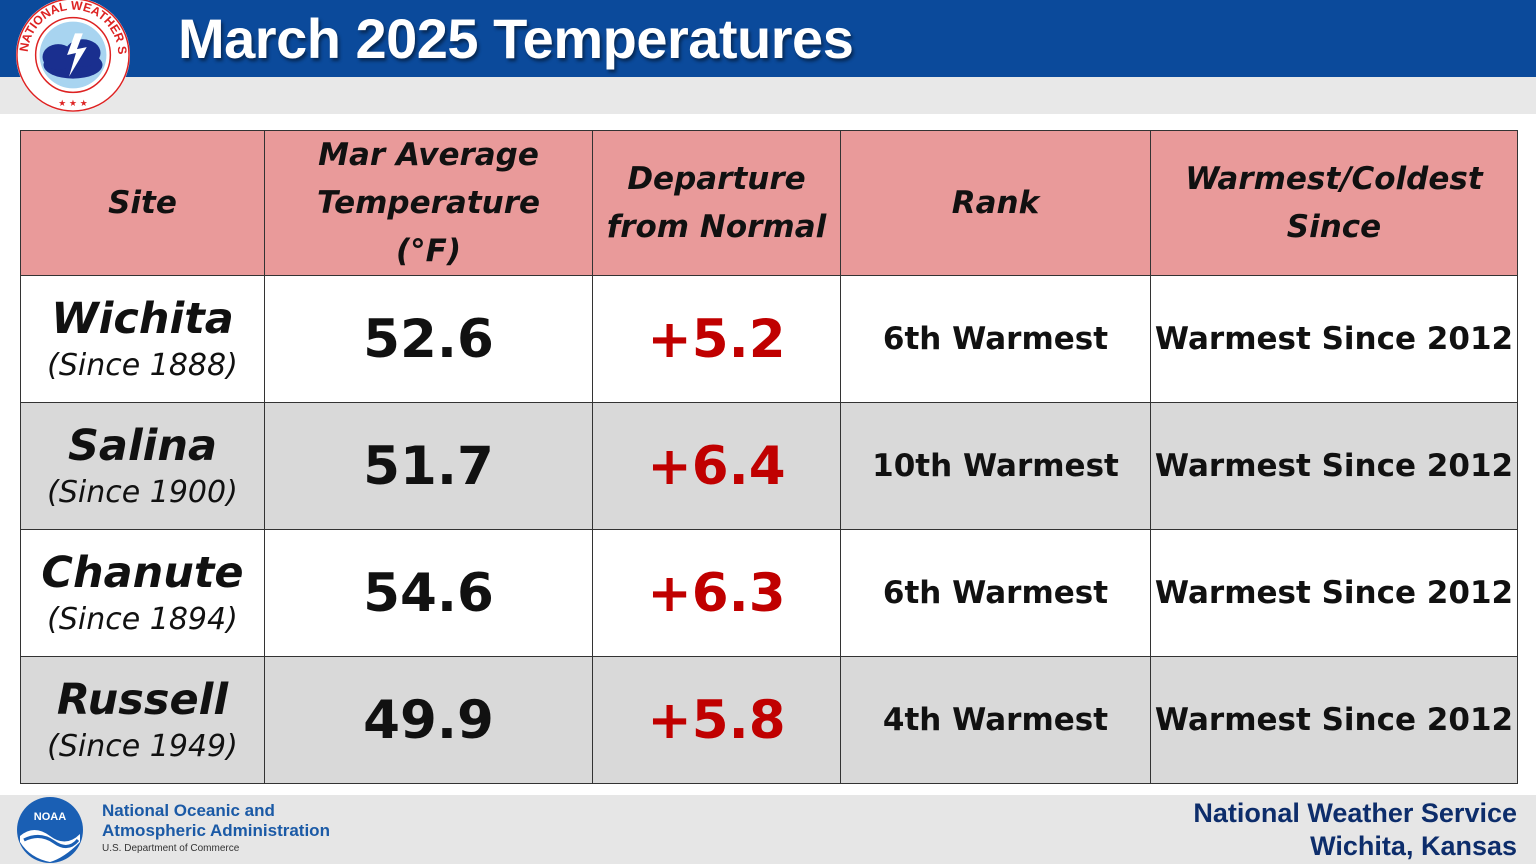 The image size is (1536, 864). Describe the element at coordinates (142, 700) in the screenshot. I see `site-name: Russell` at that location.